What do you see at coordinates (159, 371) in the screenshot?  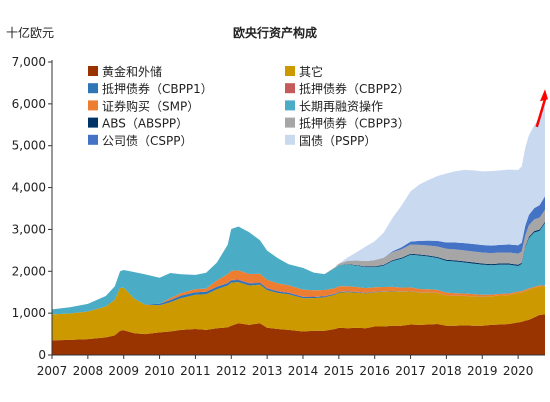 I see `x-tick-label: 2010` at bounding box center [159, 371].